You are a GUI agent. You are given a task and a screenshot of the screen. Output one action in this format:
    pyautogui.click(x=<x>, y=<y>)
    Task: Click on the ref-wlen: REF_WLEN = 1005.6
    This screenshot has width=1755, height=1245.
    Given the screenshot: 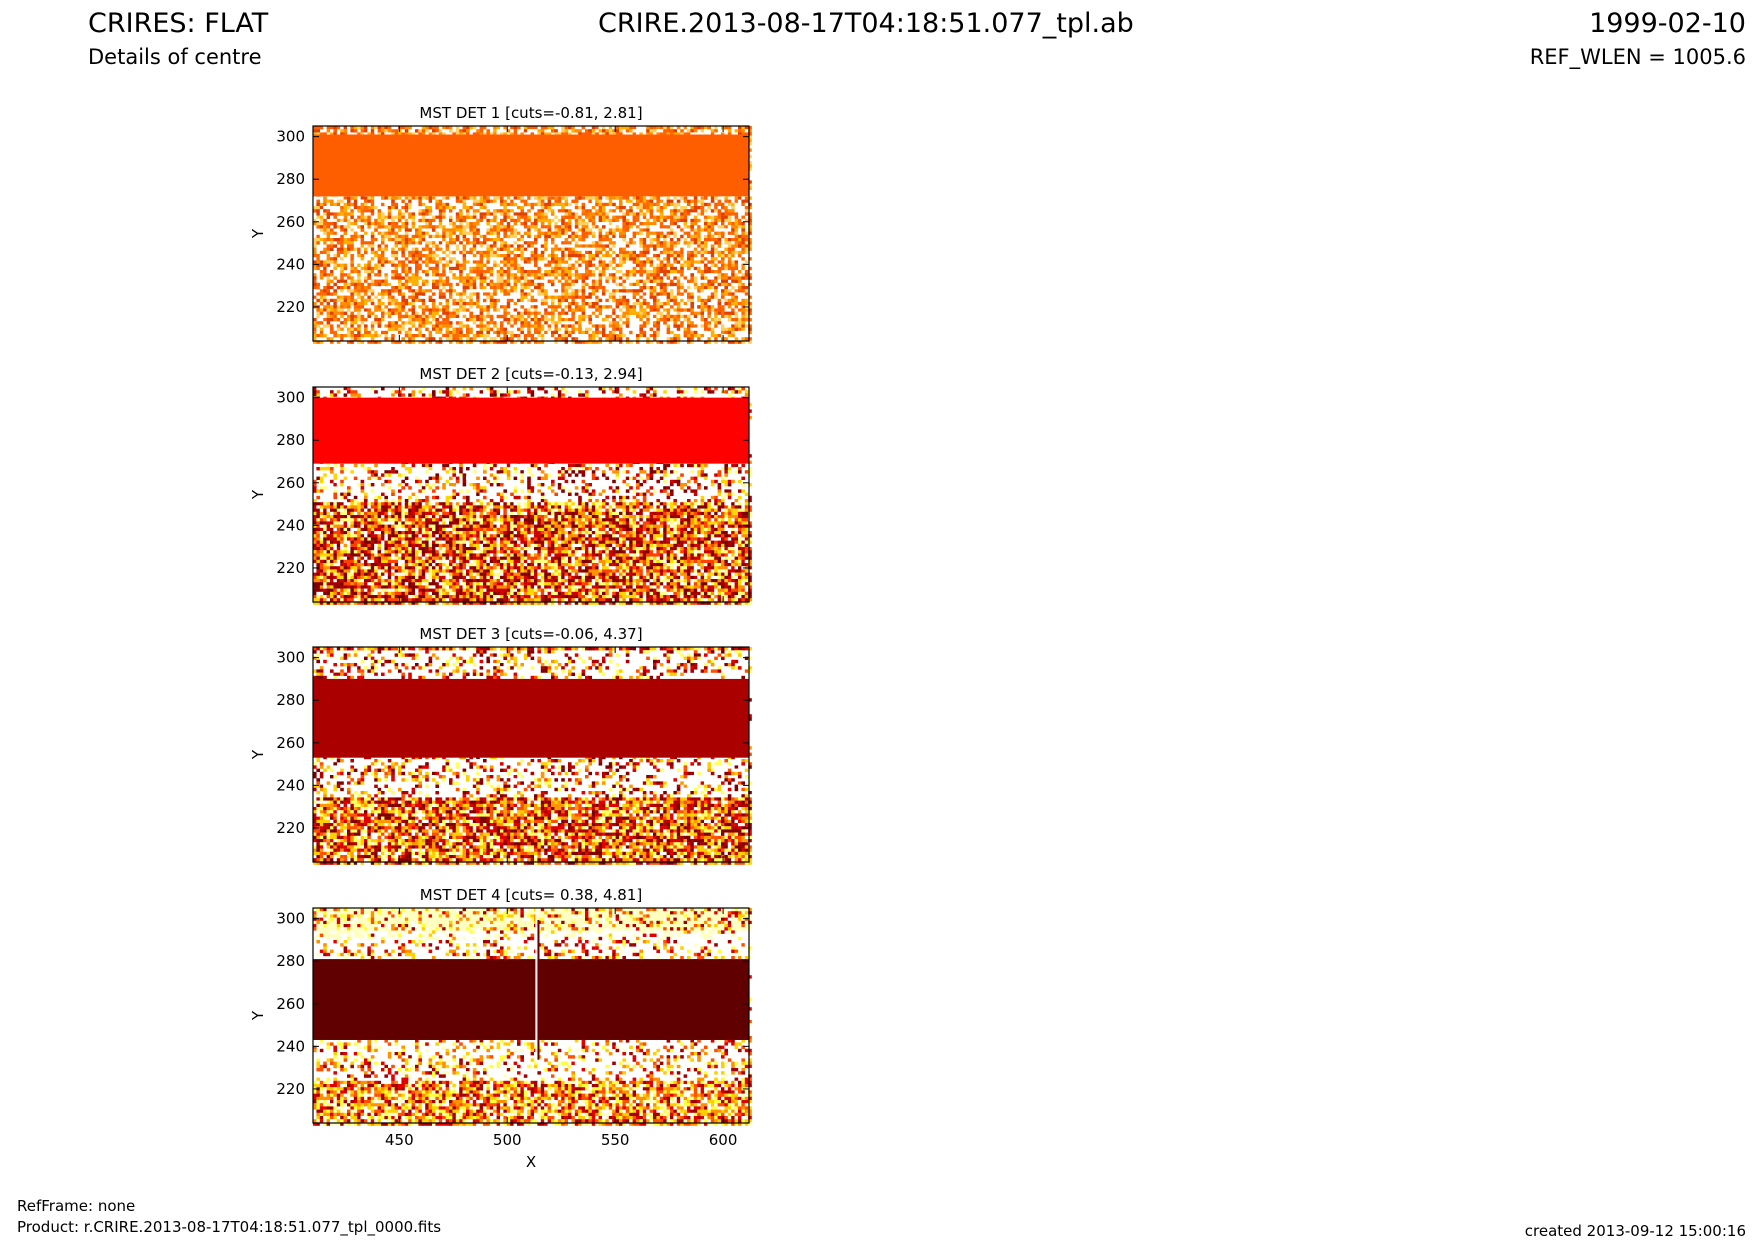 What is the action you would take?
    pyautogui.click(x=1638, y=57)
    